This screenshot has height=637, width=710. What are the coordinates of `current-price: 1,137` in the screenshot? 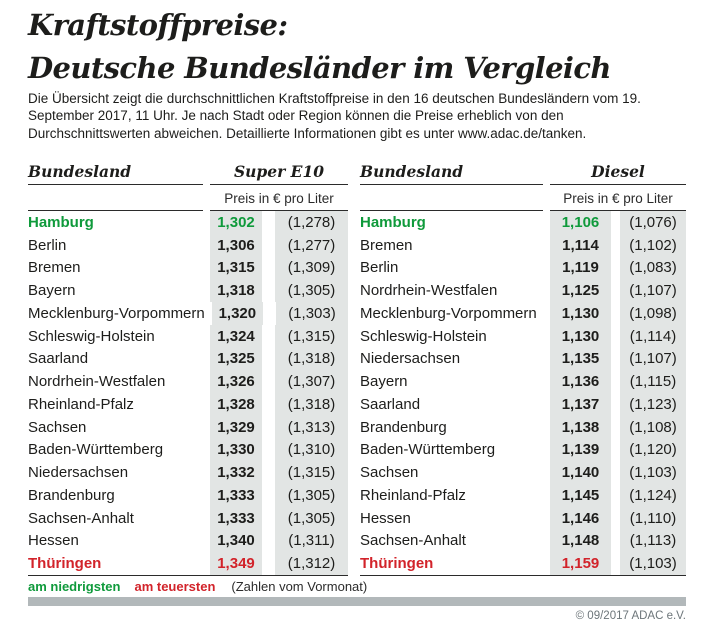 It's located at (580, 404).